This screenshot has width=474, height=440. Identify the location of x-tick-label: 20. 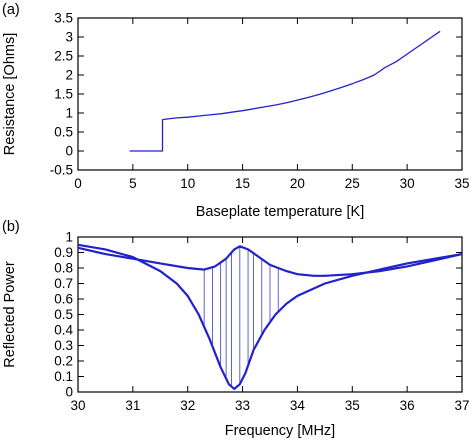
(297, 183).